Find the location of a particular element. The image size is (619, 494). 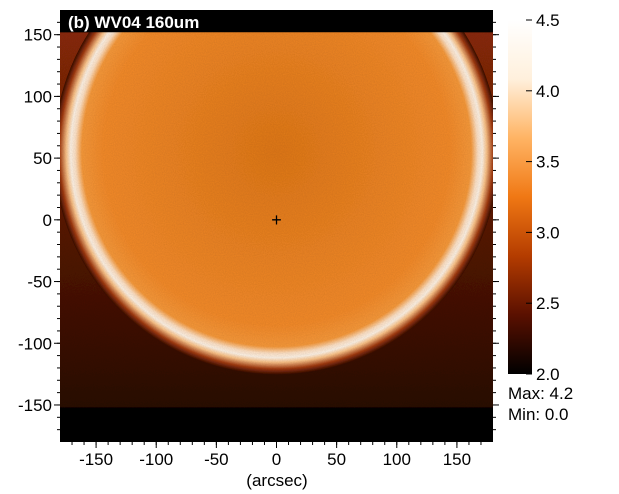

min-label: Min: 0.0 is located at coordinates (538, 414).